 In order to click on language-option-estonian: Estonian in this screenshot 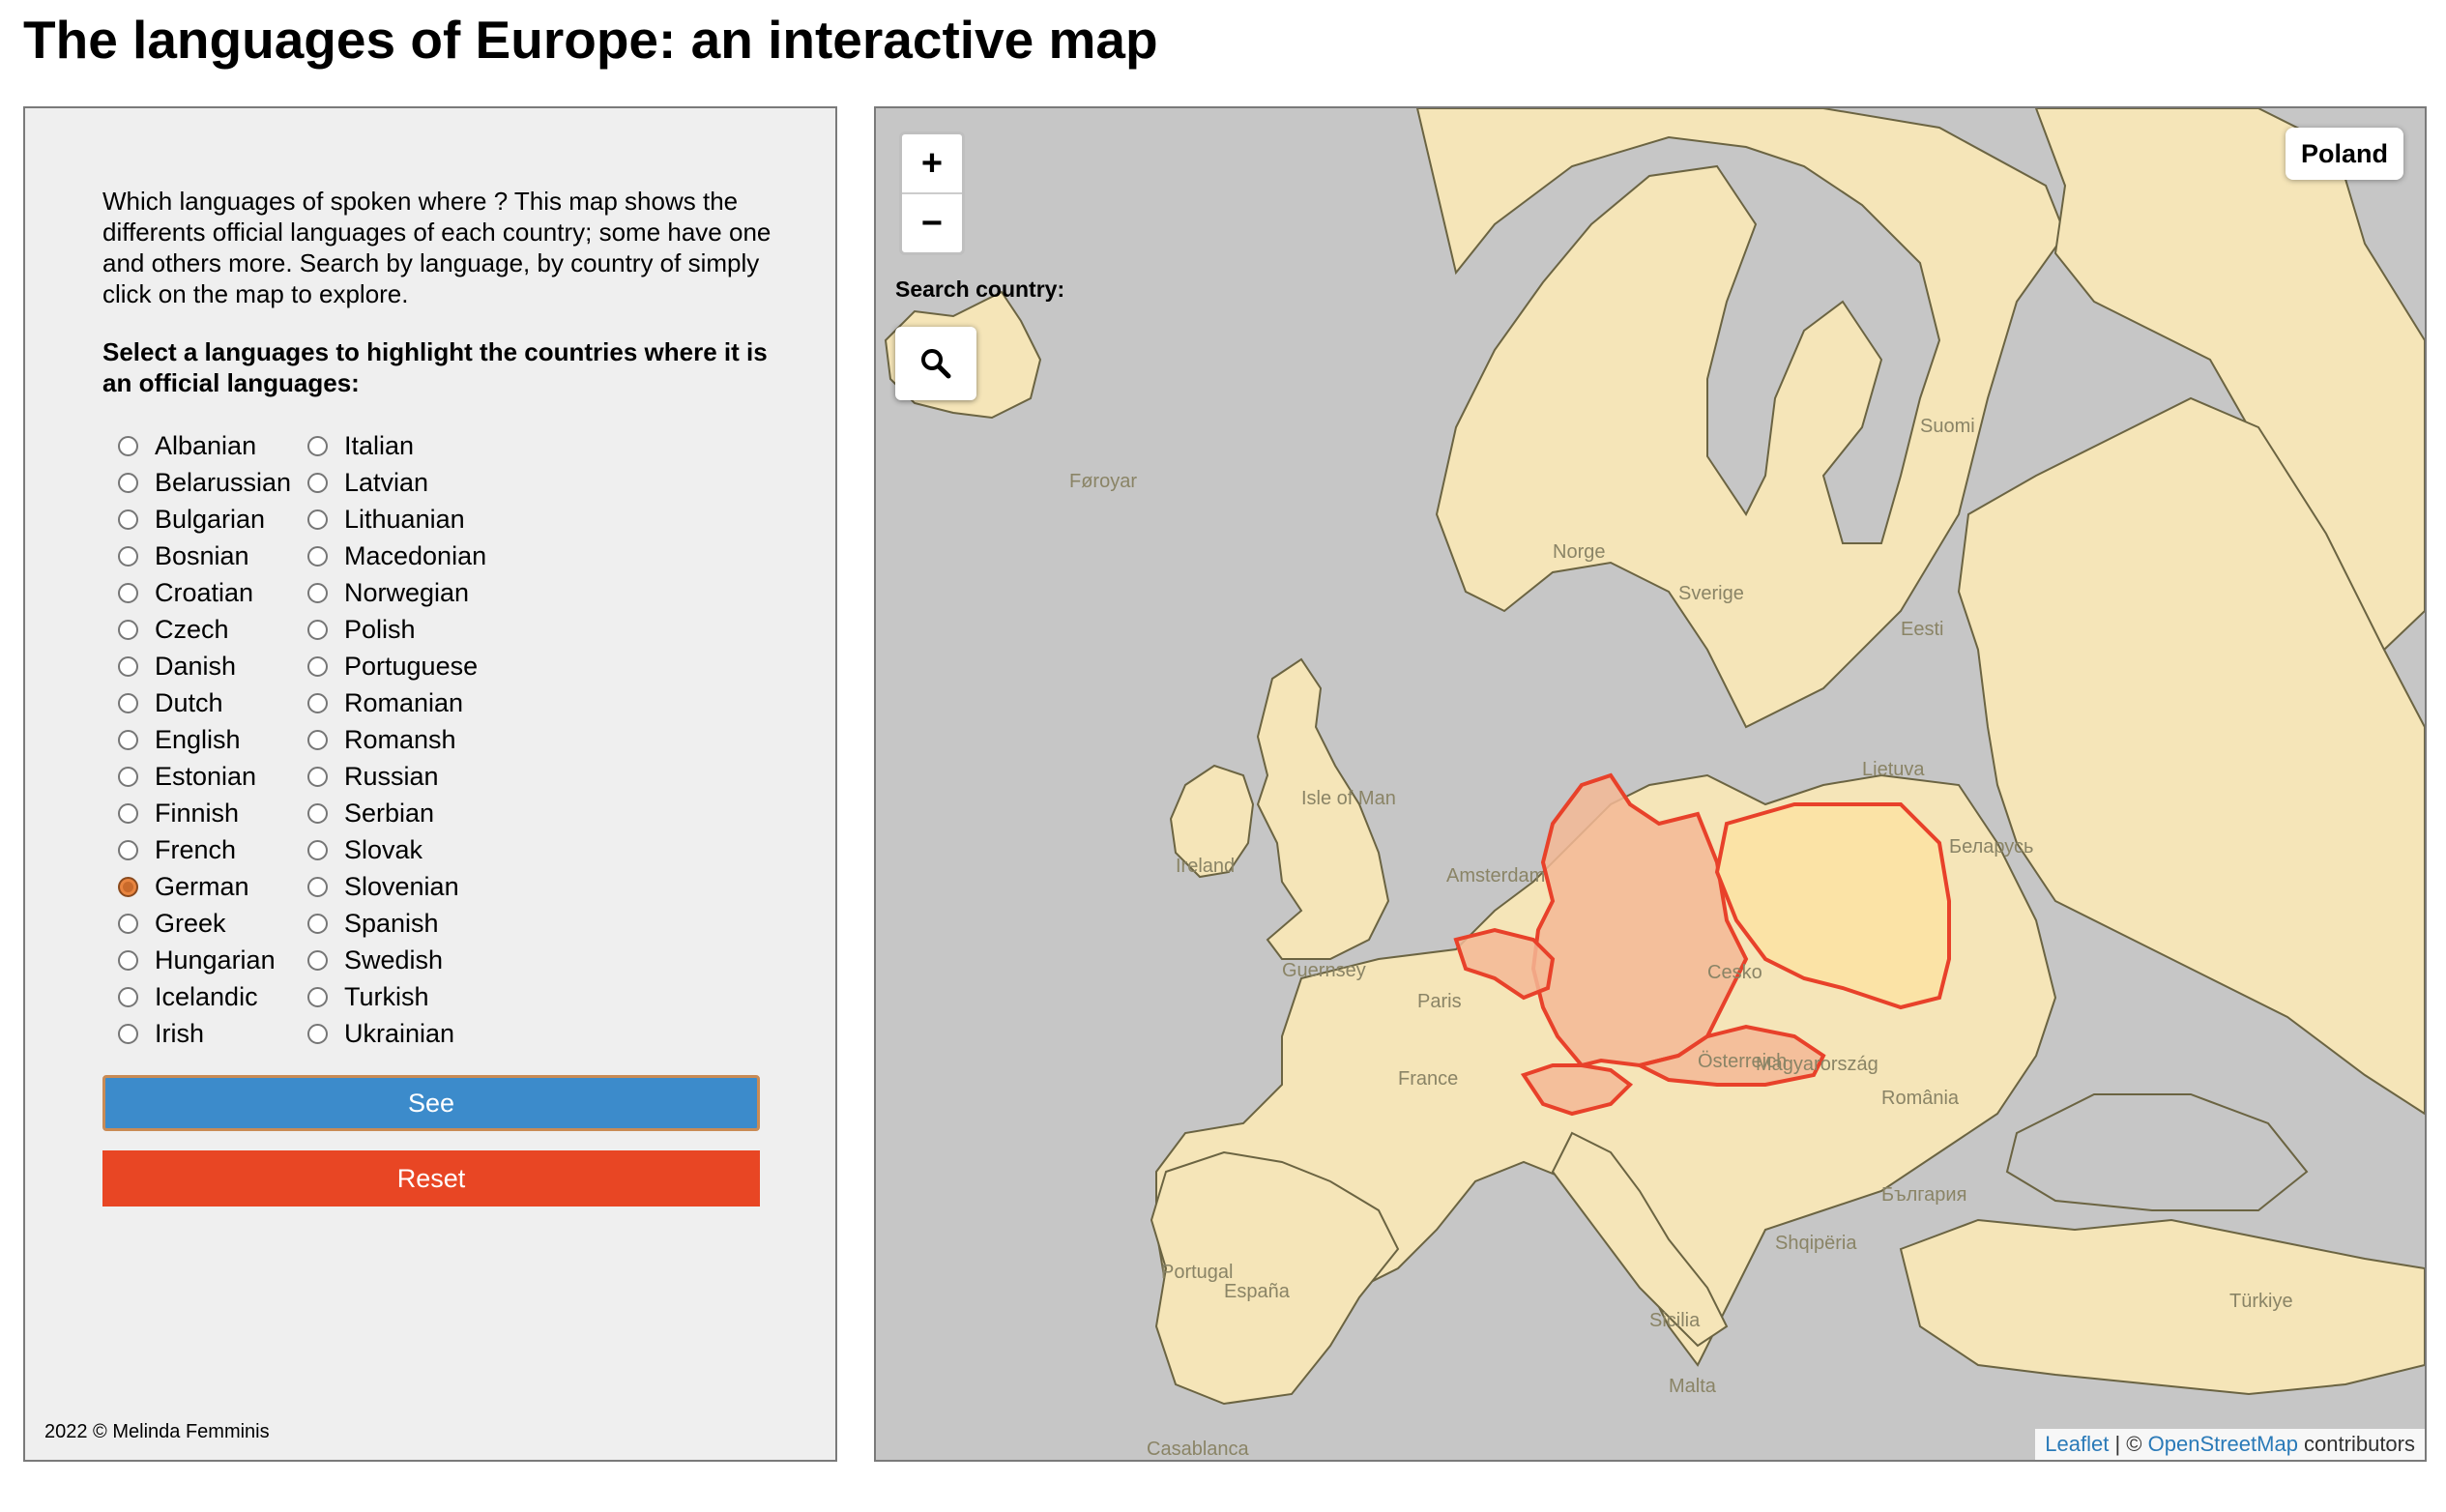, I will do `click(204, 776)`.